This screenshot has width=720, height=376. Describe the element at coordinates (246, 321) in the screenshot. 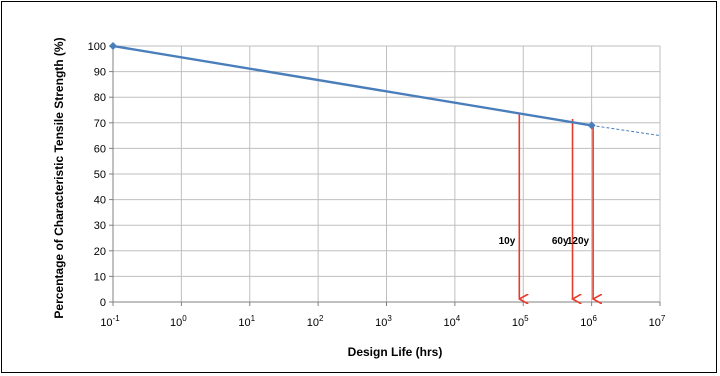

I see `x-tick-label: 10¹` at that location.